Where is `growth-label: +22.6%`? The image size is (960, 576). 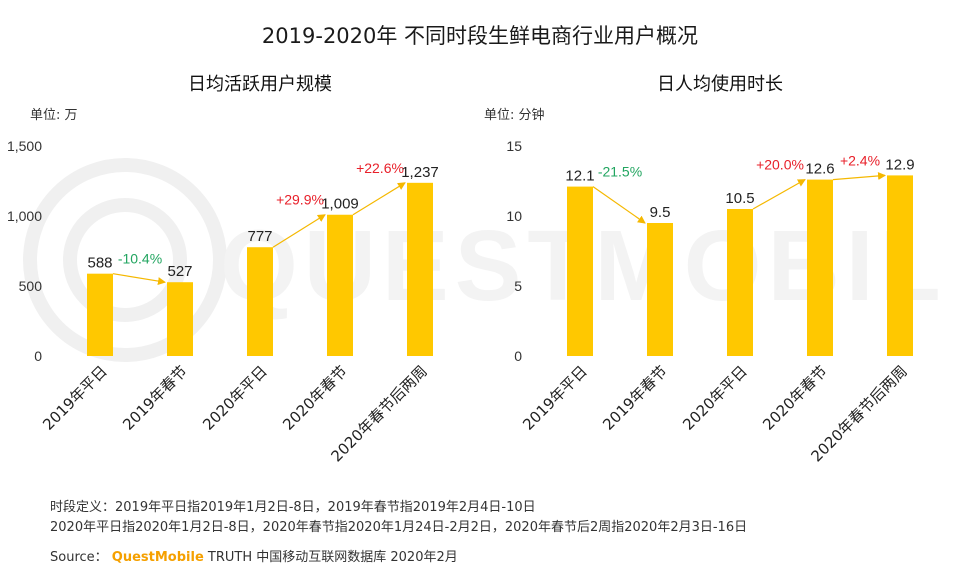
growth-label: +22.6% is located at coordinates (380, 168).